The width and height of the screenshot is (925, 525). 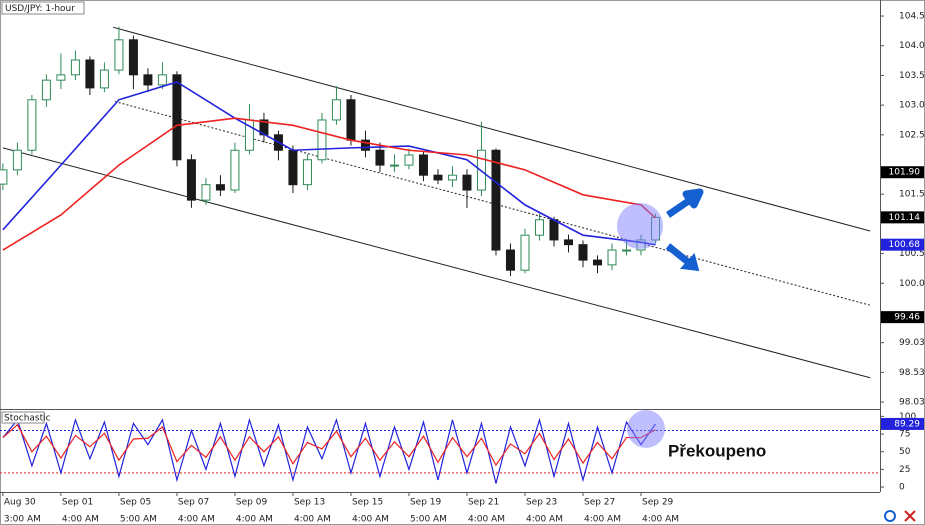 What do you see at coordinates (912, 17) in the screenshot?
I see `y-tick-label: 104.53` at bounding box center [912, 17].